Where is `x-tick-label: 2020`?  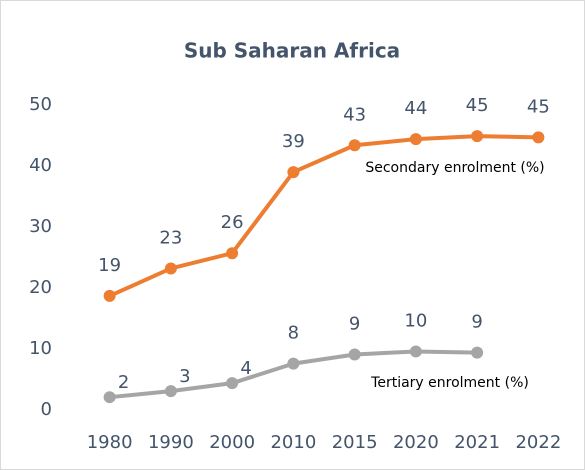 x-tick-label: 2020 is located at coordinates (416, 442).